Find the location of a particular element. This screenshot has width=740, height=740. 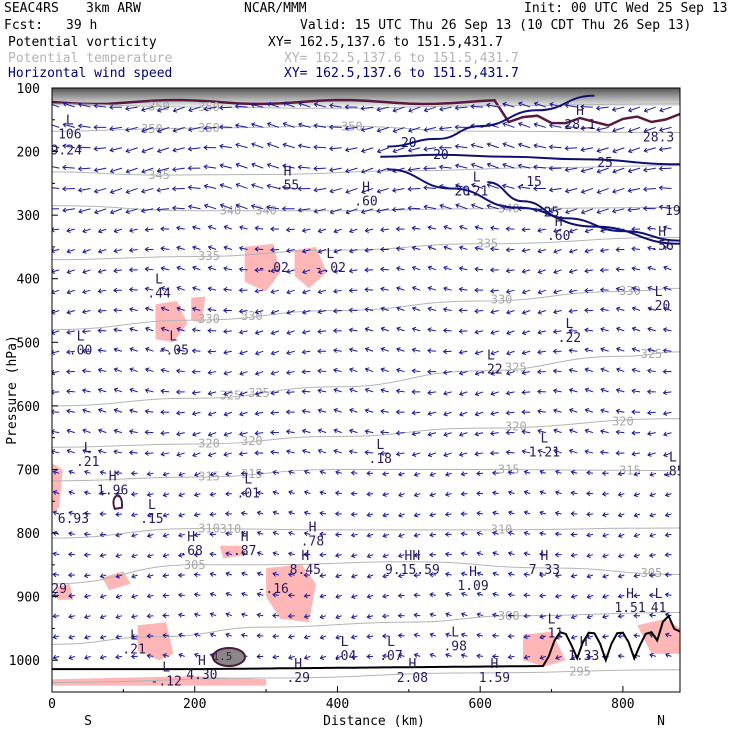

theta-contour-label: 310 is located at coordinates (209, 529).